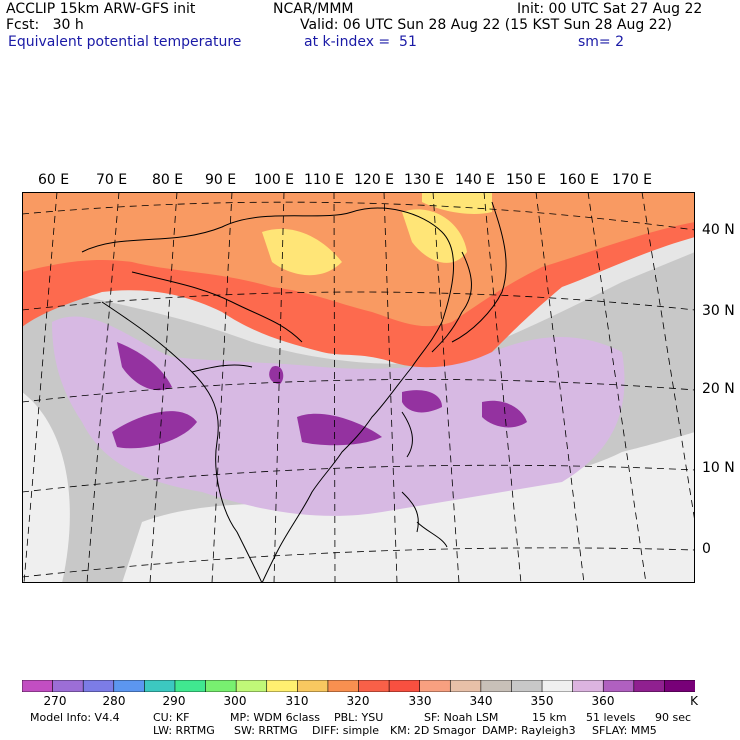 The height and width of the screenshot is (740, 740). I want to click on colorbar-tick: 340, so click(481, 701).